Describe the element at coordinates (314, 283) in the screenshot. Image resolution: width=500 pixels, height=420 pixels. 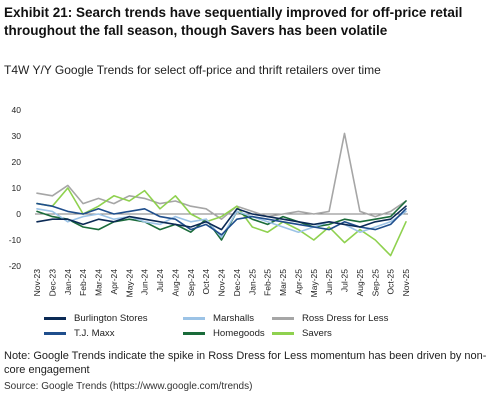
I see `x-tick-label: May-25` at that location.